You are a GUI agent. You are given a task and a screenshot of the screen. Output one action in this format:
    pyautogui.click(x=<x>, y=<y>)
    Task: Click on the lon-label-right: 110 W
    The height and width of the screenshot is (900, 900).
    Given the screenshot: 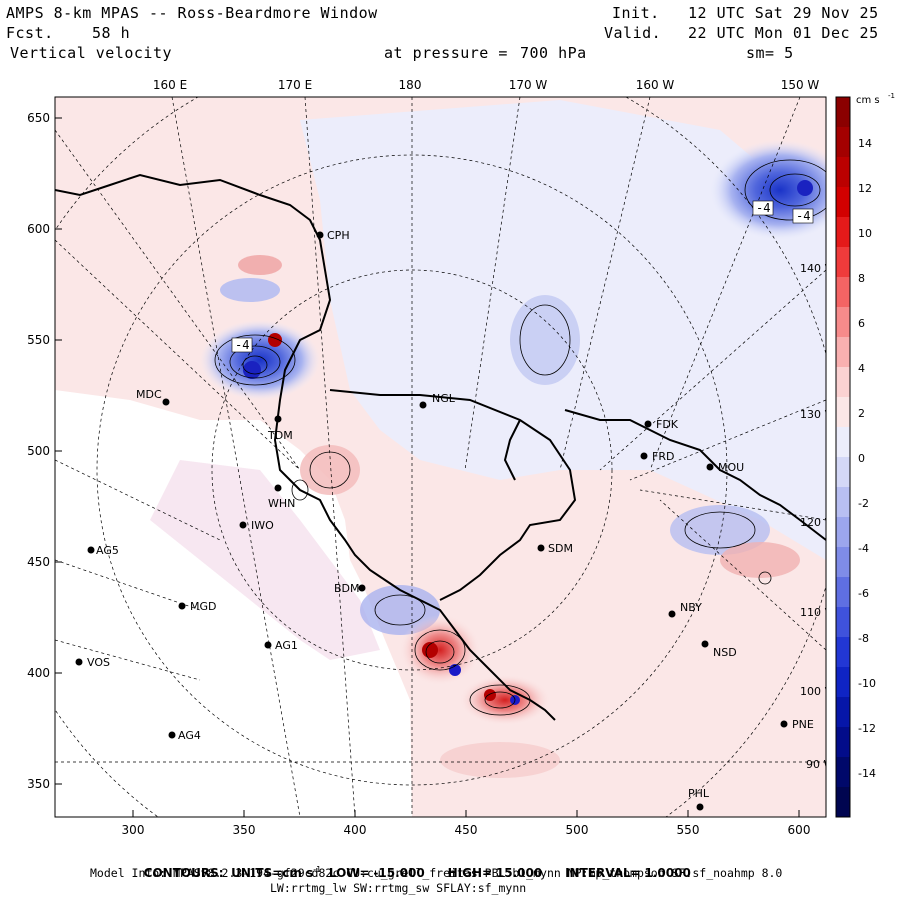 What is the action you would take?
    pyautogui.click(x=817, y=612)
    